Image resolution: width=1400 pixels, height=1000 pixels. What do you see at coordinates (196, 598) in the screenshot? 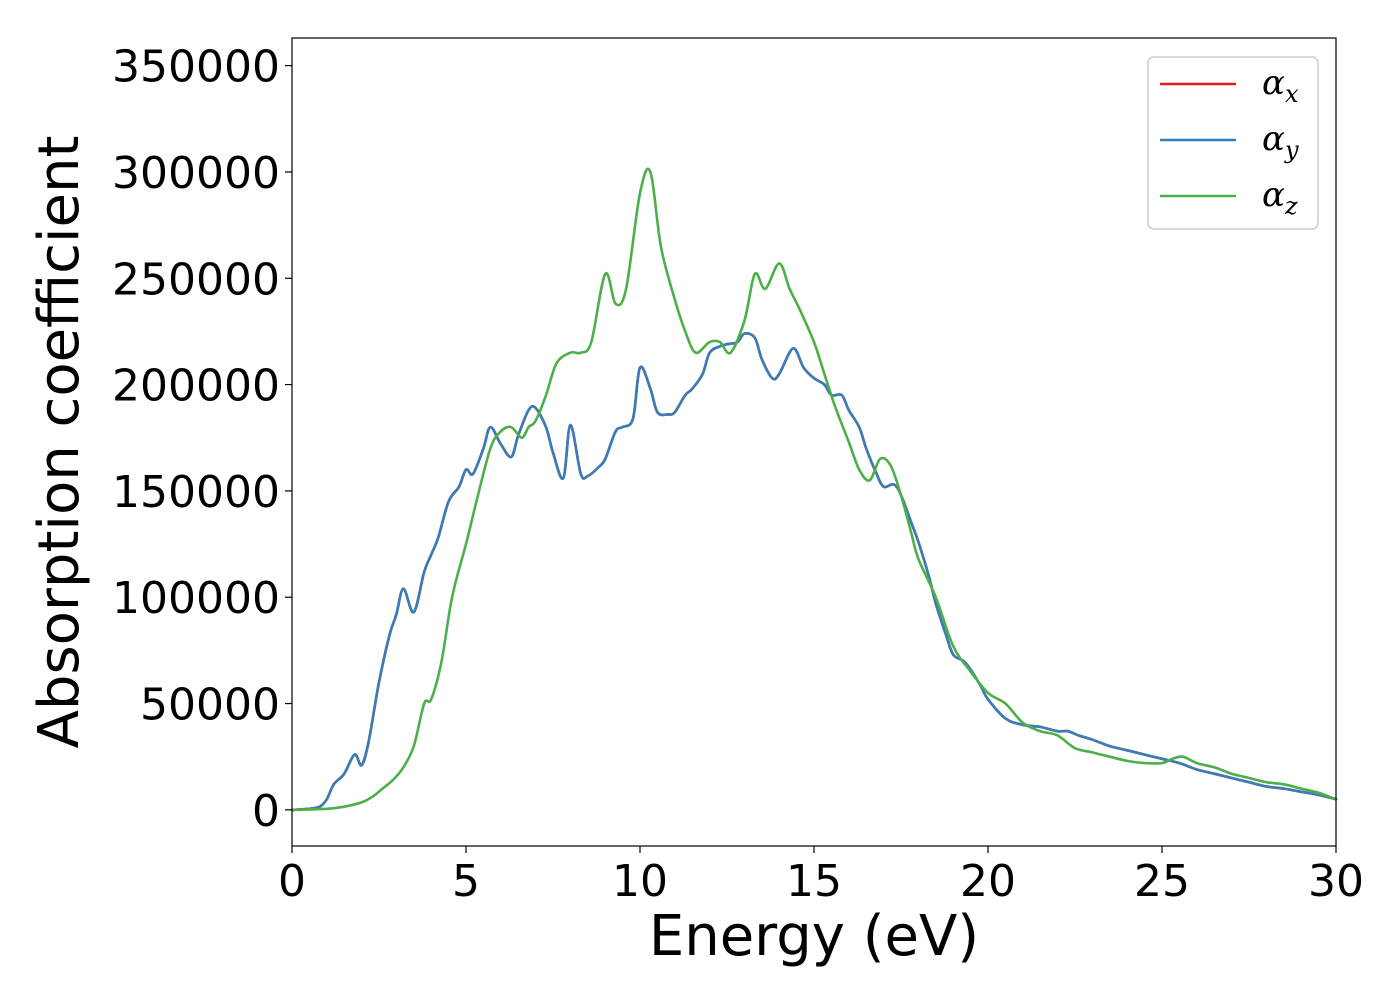
I see `y-tick-label: 100000` at bounding box center [196, 598].